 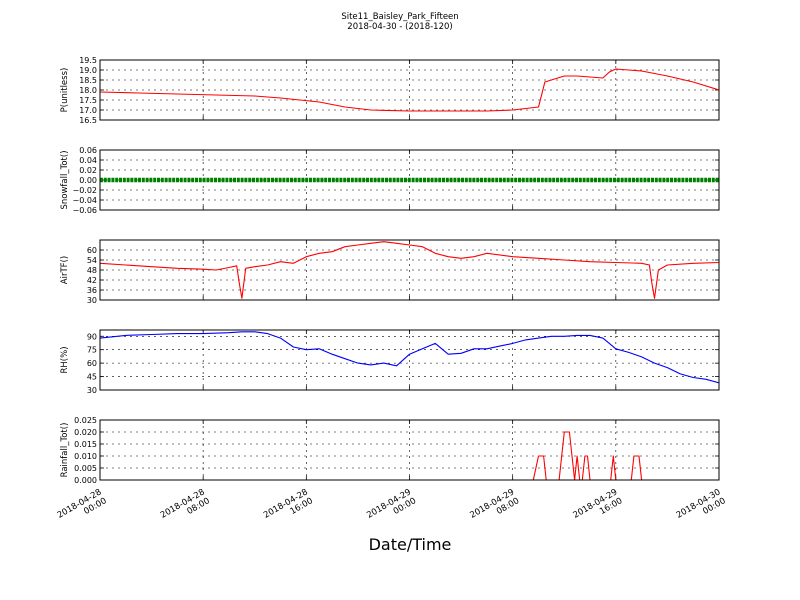 What do you see at coordinates (92, 290) in the screenshot?
I see `y-tick-label: 36` at bounding box center [92, 290].